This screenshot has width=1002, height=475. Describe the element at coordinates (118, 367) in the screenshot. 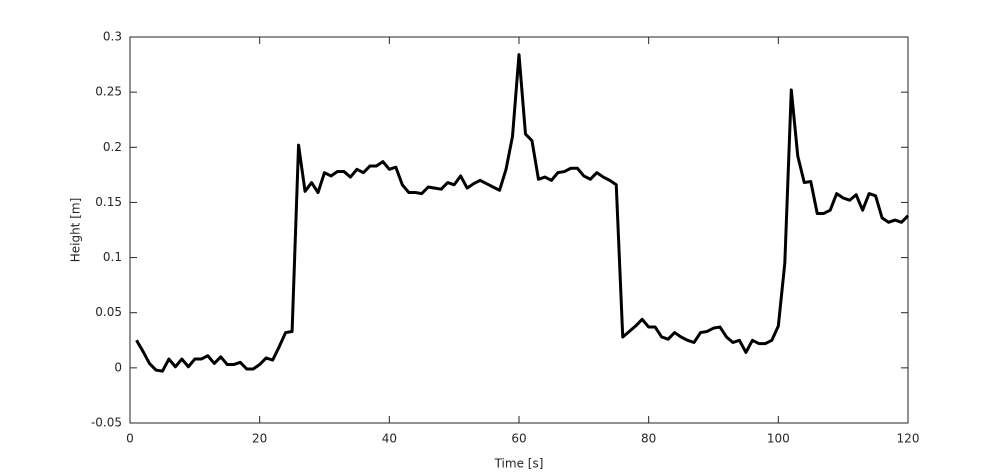

I see `y-tick-label: 0` at that location.